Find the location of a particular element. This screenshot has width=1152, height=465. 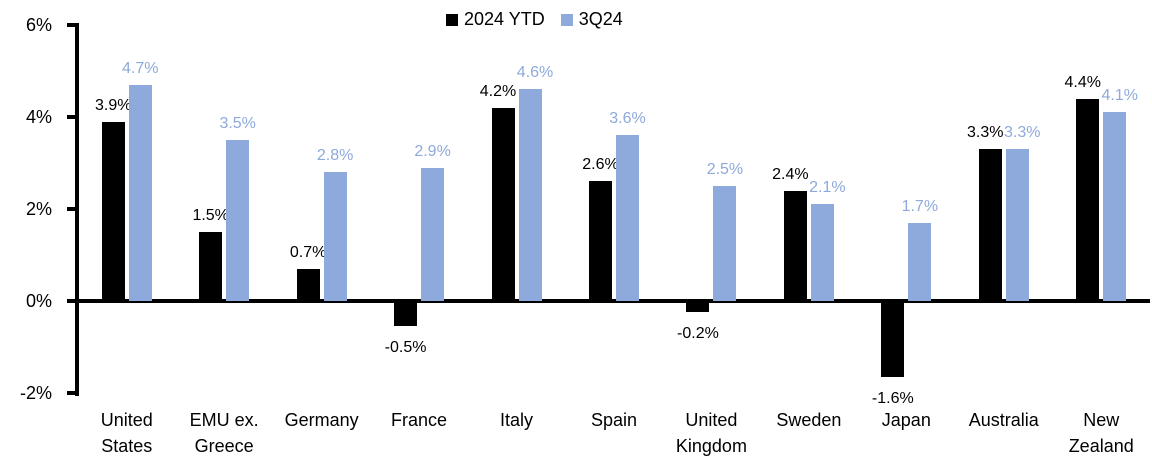

y-axis-tick-label: 2% is located at coordinates (38, 209).